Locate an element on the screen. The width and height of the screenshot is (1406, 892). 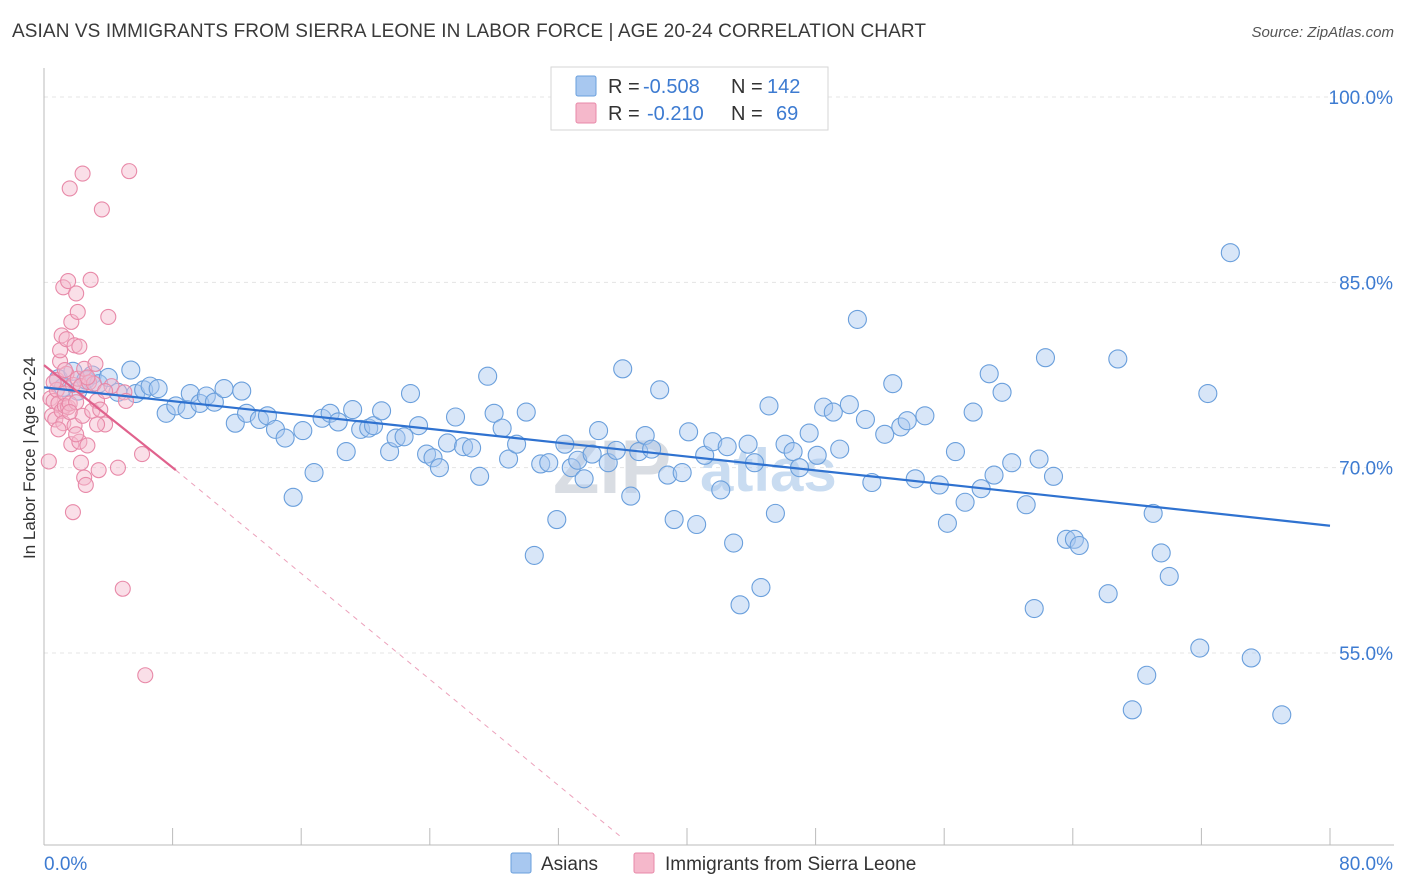
legend-r-label-1: R = is located at coordinates (624, 87).